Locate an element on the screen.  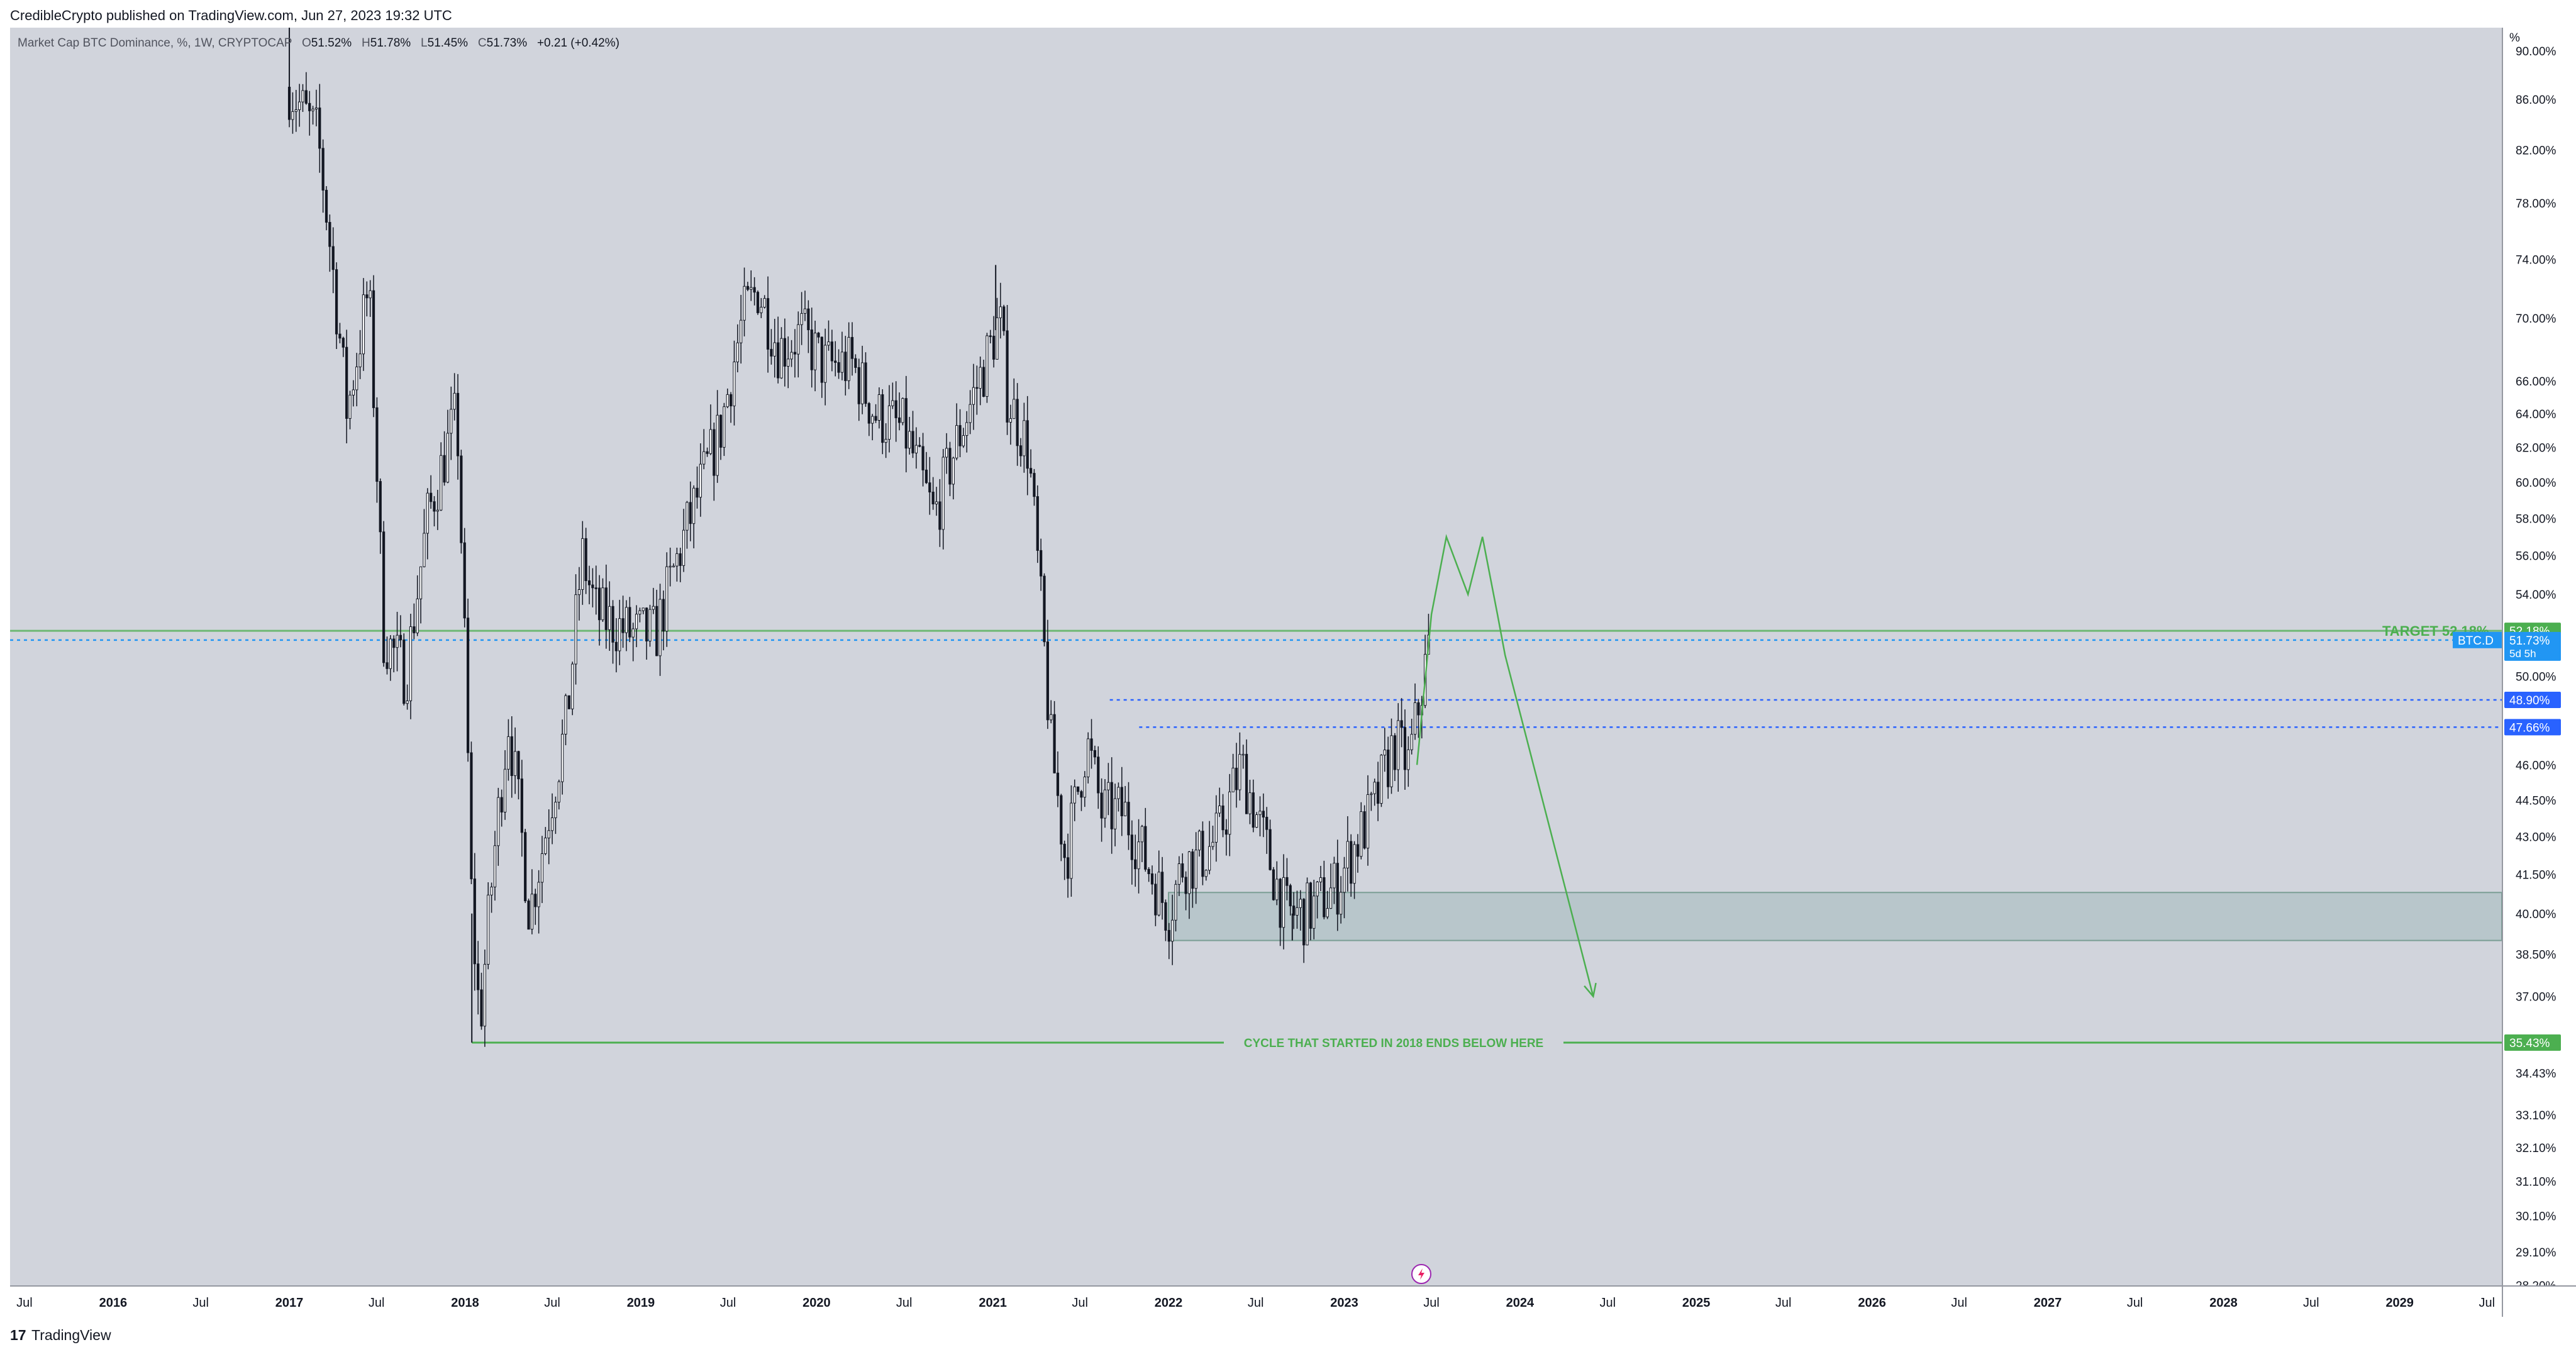
time-tick-27: 2029 is located at coordinates (2399, 1303).